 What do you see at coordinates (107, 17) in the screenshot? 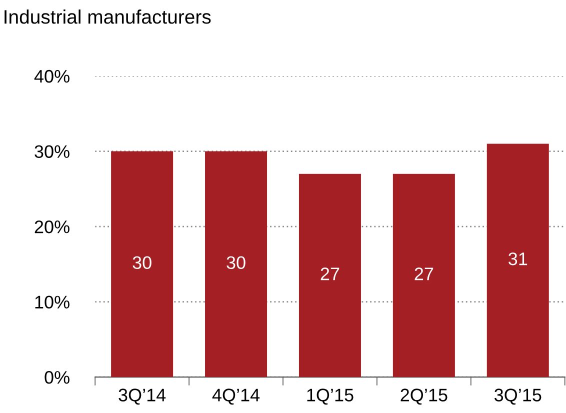
I see `chart-title: Industrial manufacturers` at bounding box center [107, 17].